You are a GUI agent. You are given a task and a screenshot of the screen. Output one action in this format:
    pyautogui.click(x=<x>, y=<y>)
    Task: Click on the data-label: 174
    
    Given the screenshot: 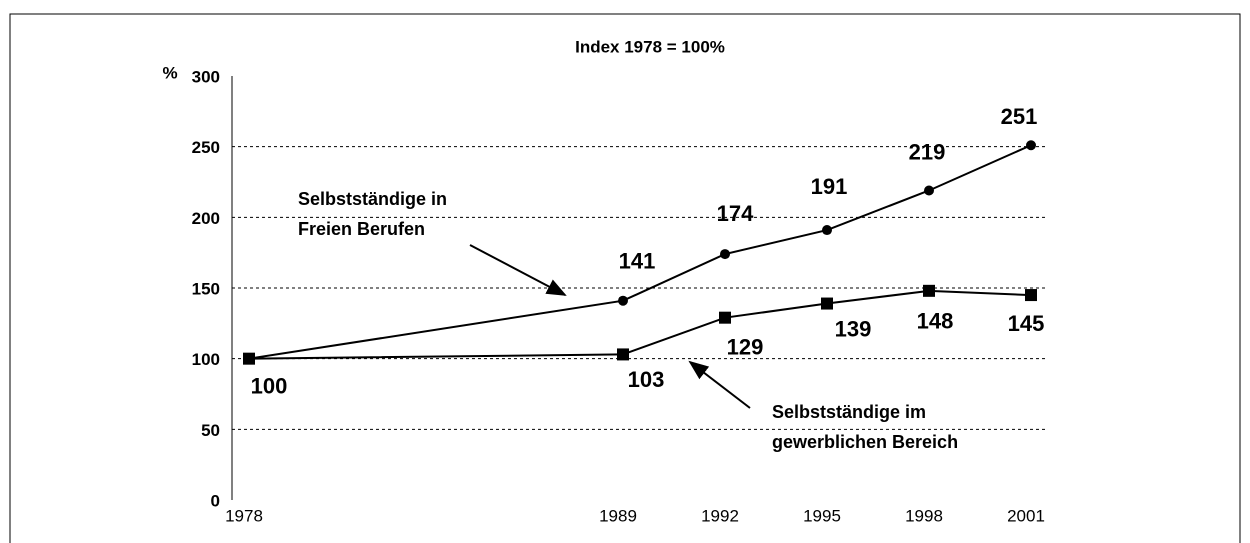 What is the action you would take?
    pyautogui.click(x=735, y=213)
    